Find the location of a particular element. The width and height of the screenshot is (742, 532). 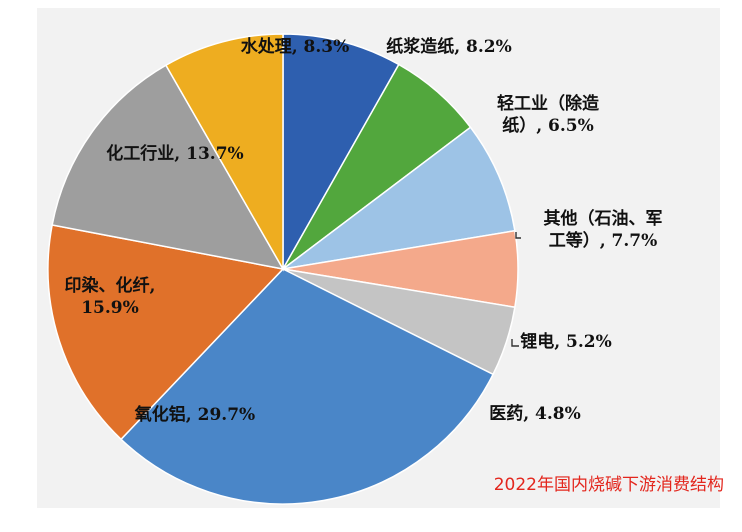

slice-label-5: 医药, 4.8% is located at coordinates (535, 413).